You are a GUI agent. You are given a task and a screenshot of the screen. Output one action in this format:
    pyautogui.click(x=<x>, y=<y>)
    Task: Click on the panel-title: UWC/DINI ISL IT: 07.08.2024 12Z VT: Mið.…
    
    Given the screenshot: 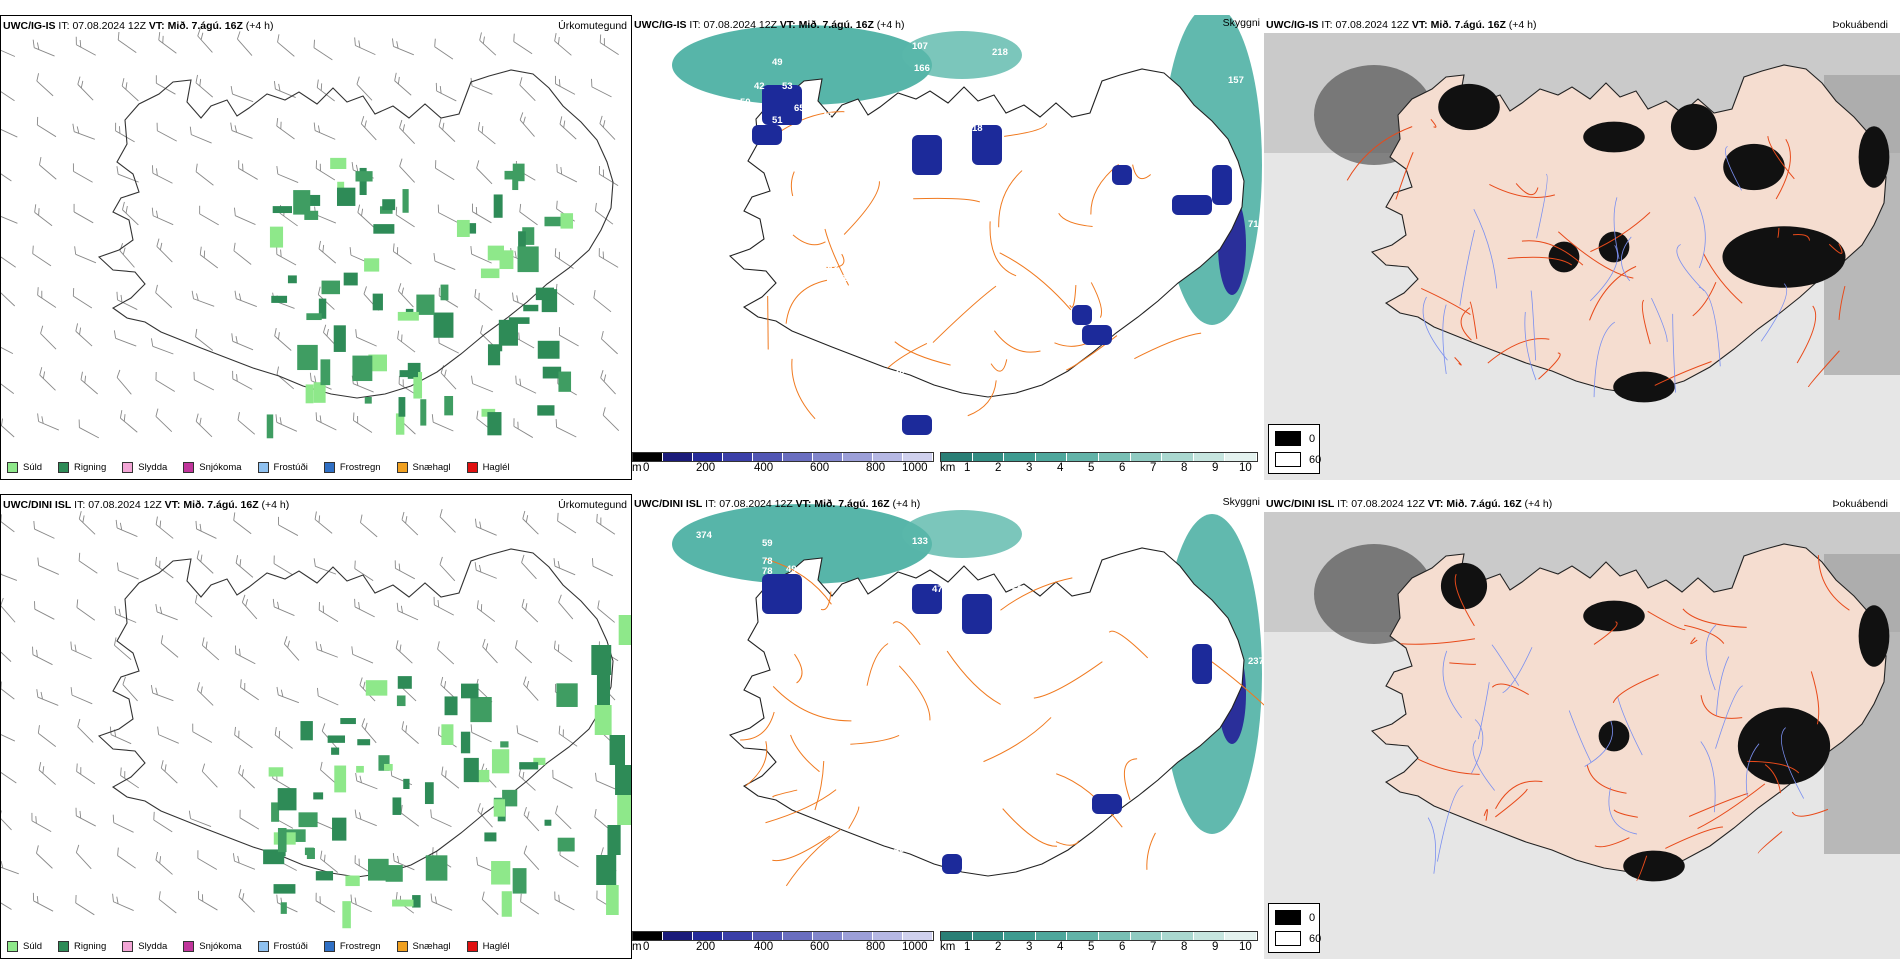 What is the action you would take?
    pyautogui.click(x=777, y=504)
    